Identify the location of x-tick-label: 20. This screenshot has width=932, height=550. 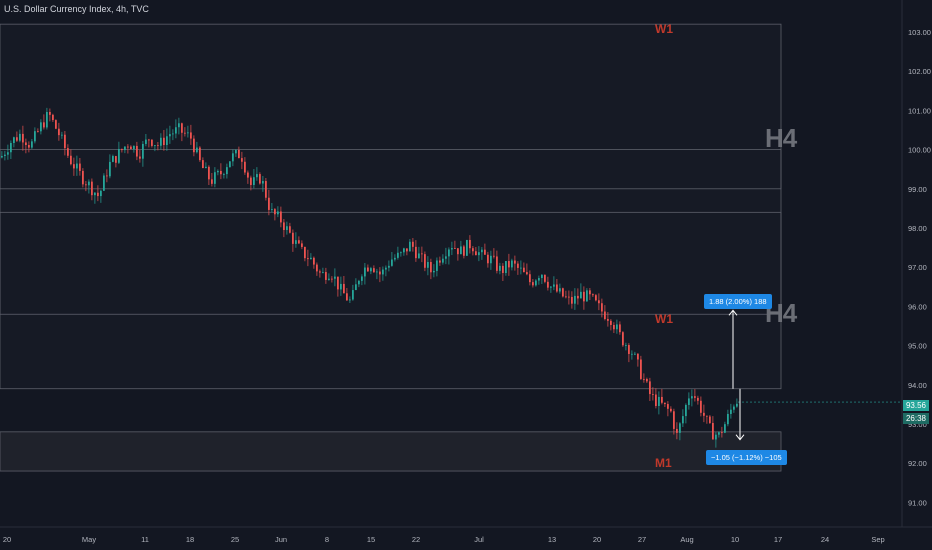
(7, 539).